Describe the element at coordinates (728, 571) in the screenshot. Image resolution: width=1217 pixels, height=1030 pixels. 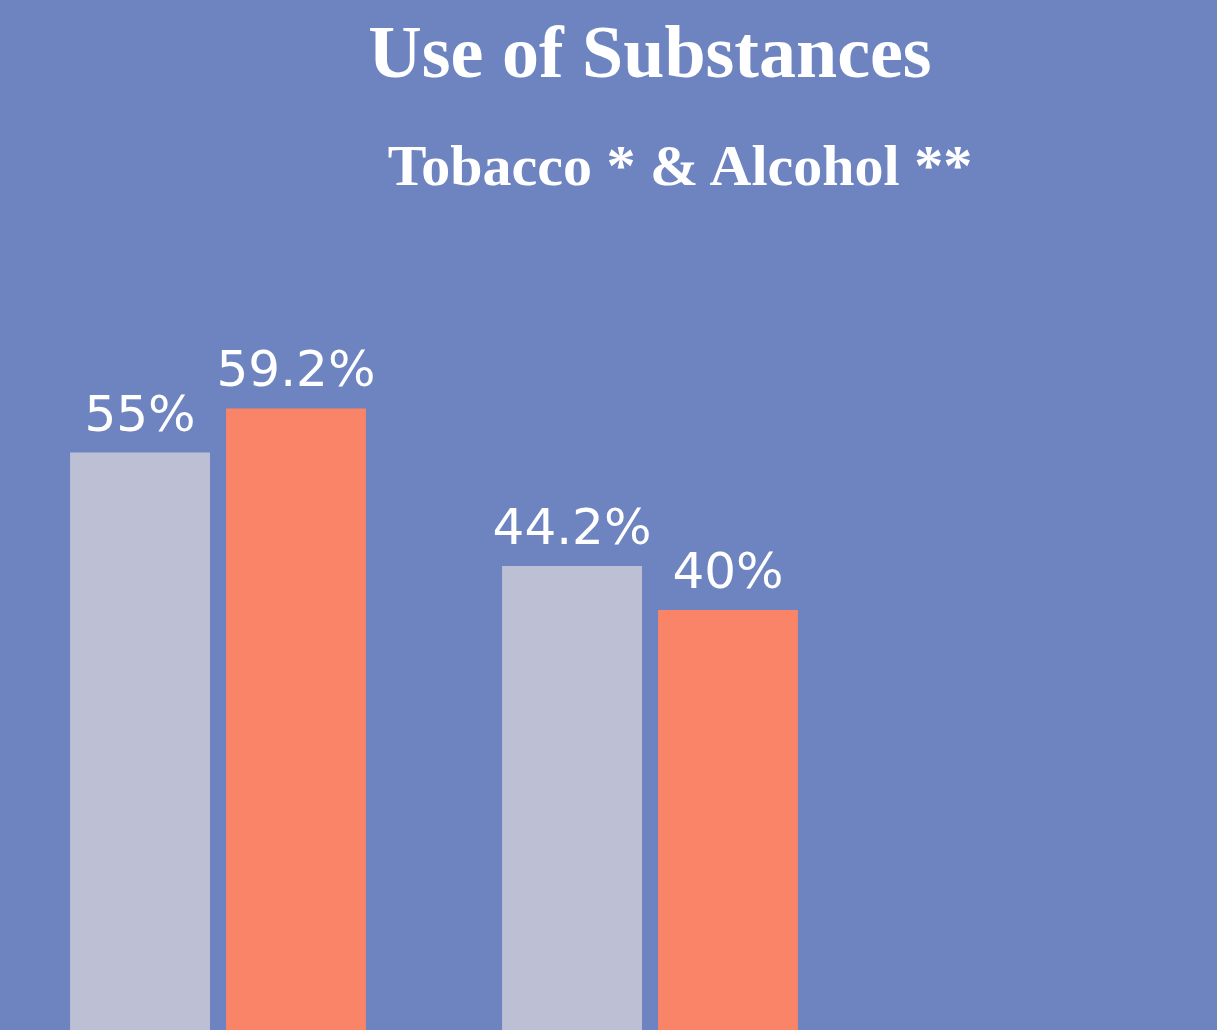
I see `data-label: 40%` at that location.